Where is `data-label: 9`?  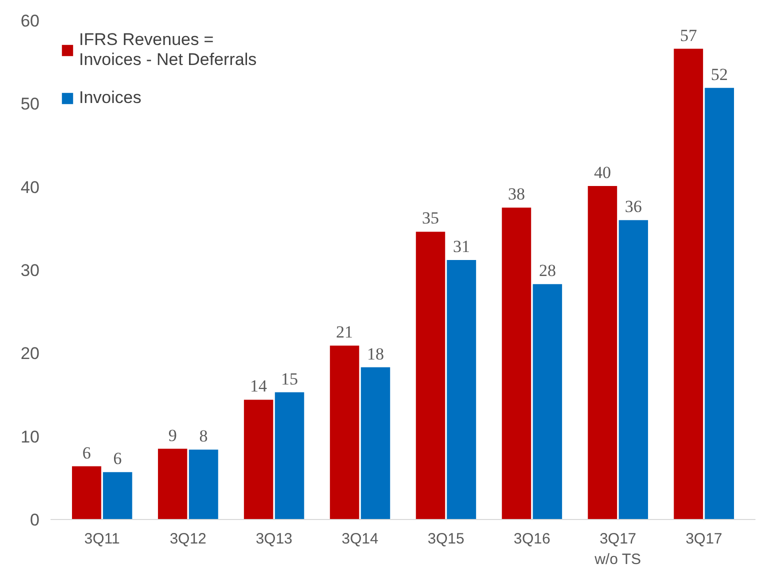 data-label: 9 is located at coordinates (172, 435).